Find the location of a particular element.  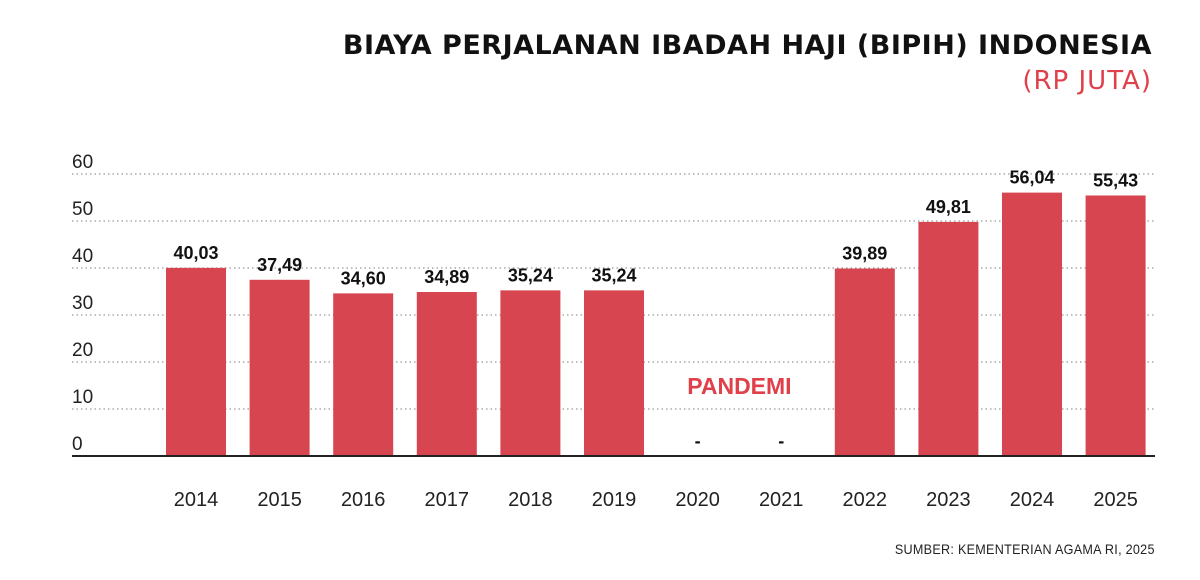

data-label-2025: 55,43 is located at coordinates (1115, 180).